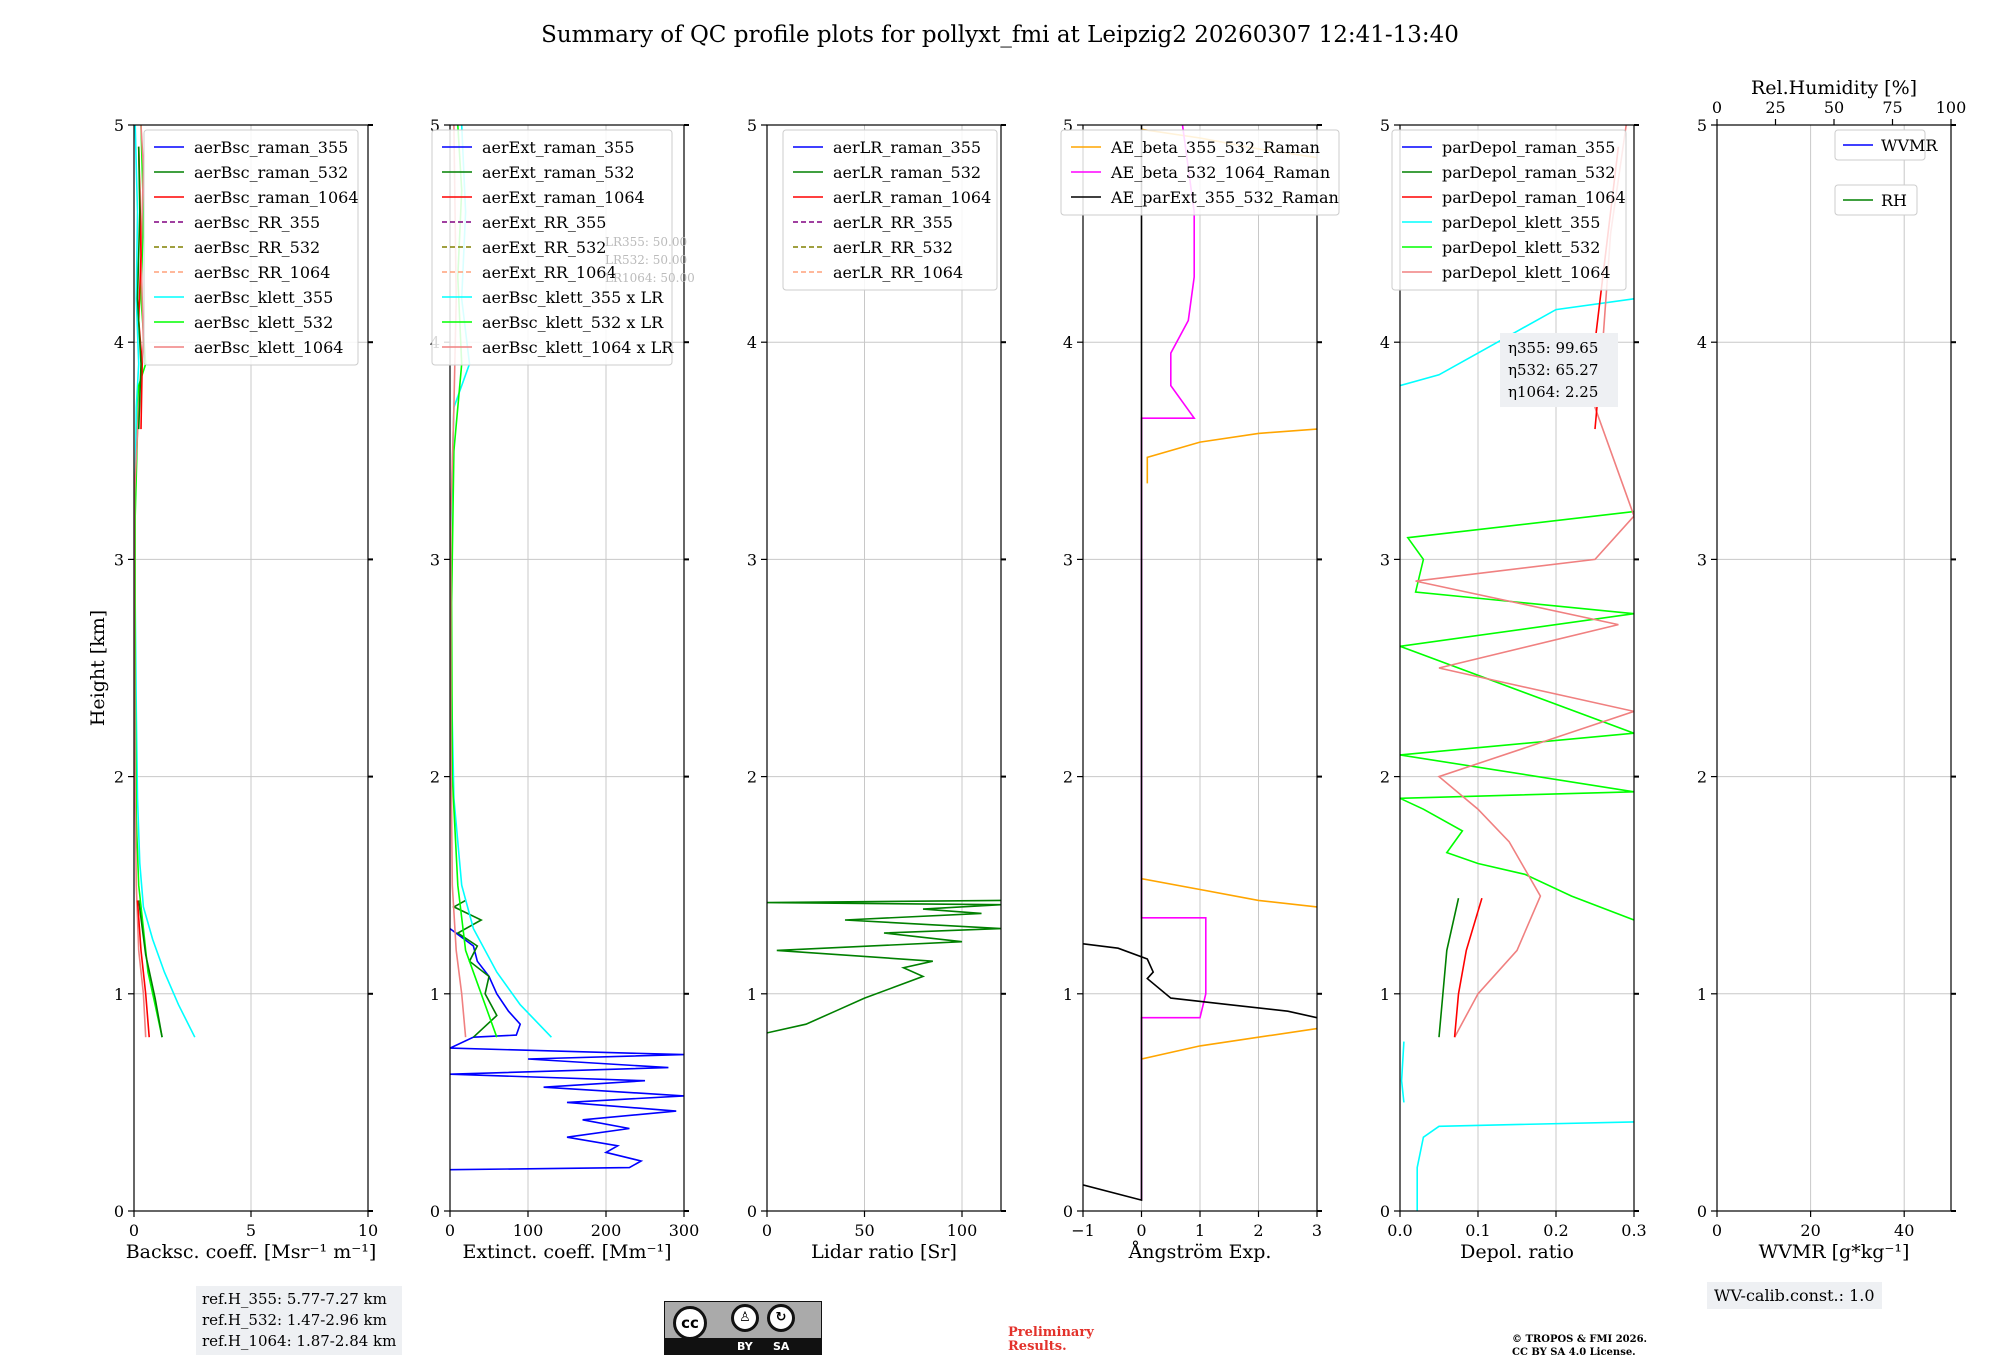 Image resolution: width=2000 pixels, height=1360 pixels. Describe the element at coordinates (745, 1346) in the screenshot. I see `by-label: BY` at that location.